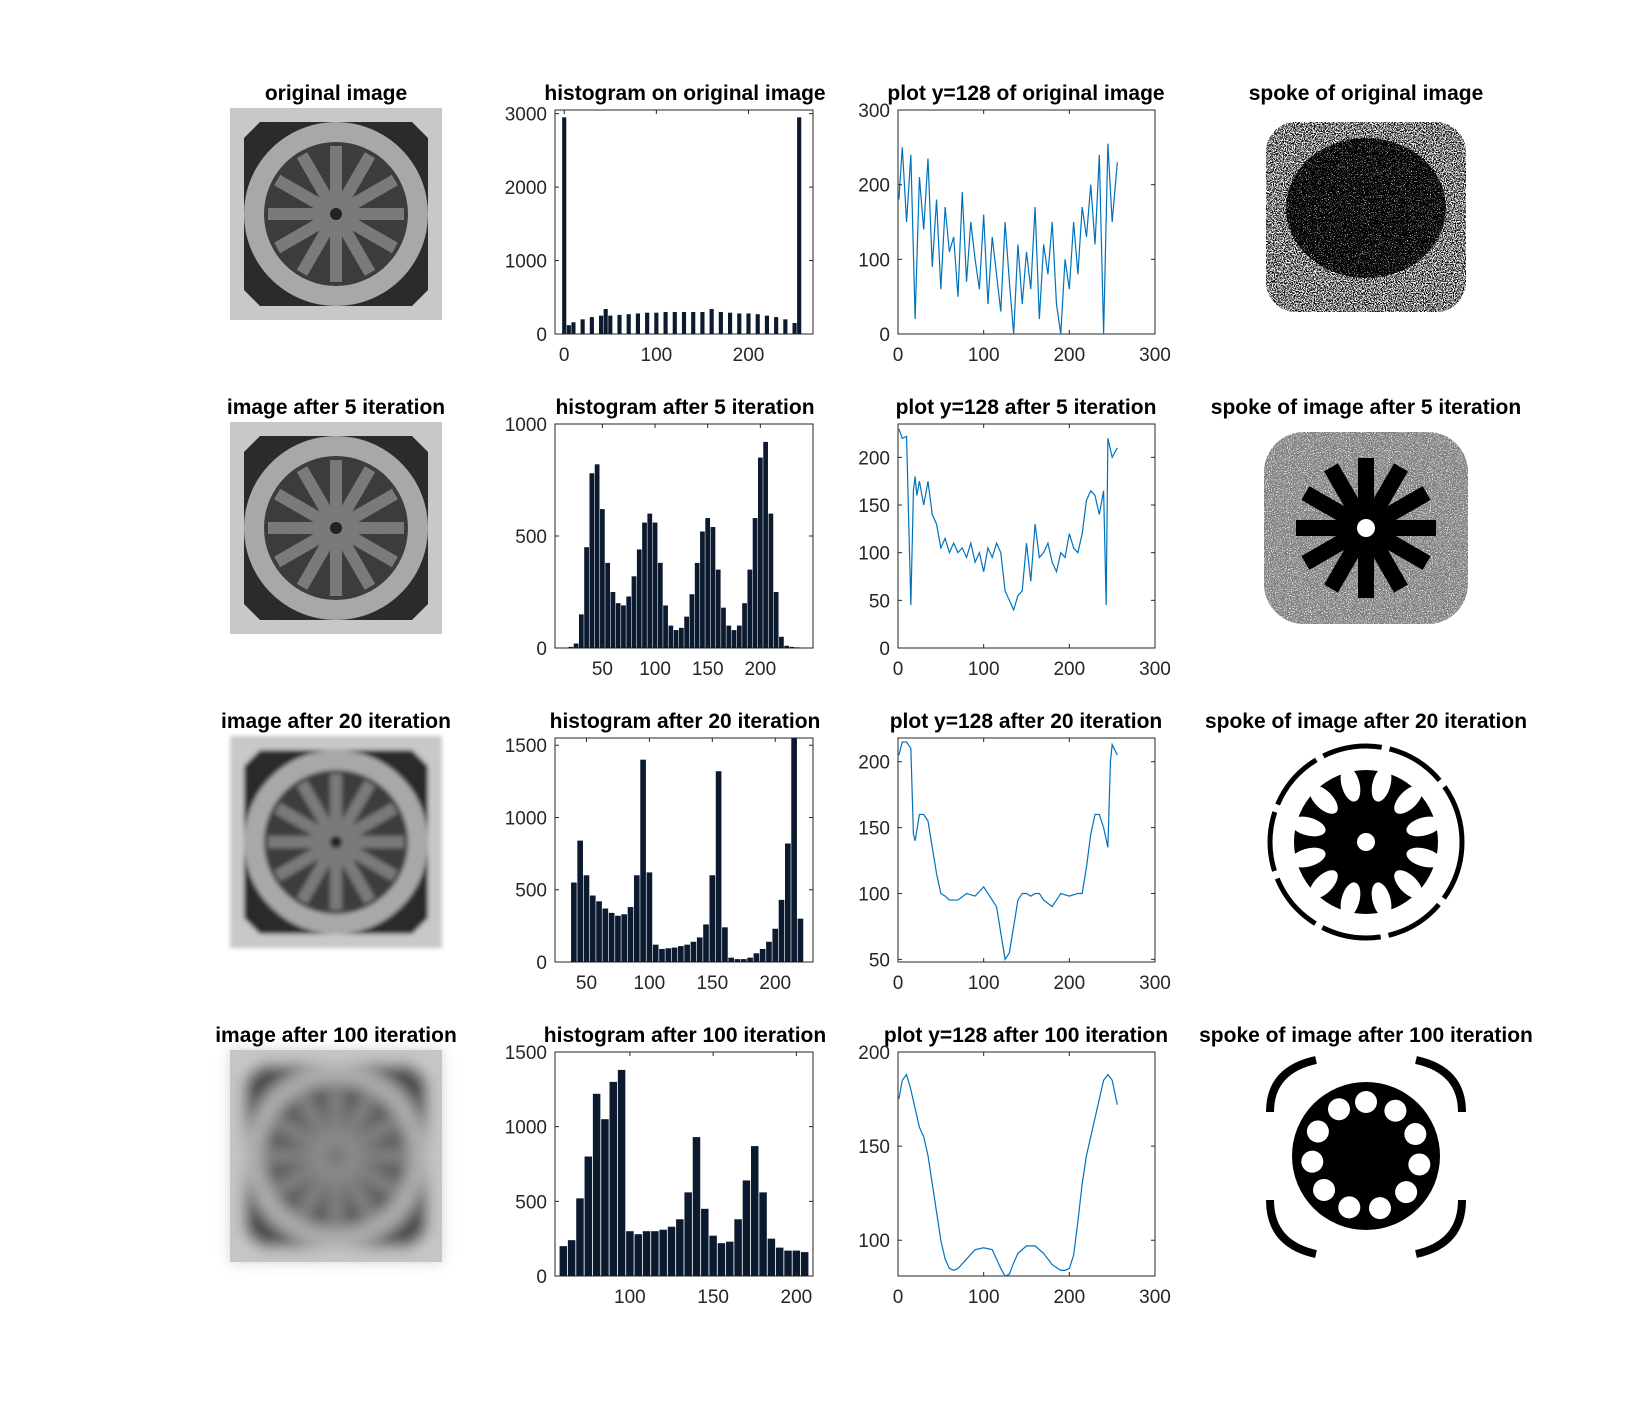 Image resolution: width=1646 pixels, height=1424 pixels. I want to click on profile-chart: 0 100 200 300 0 100 200 300, so click(1014, 233).